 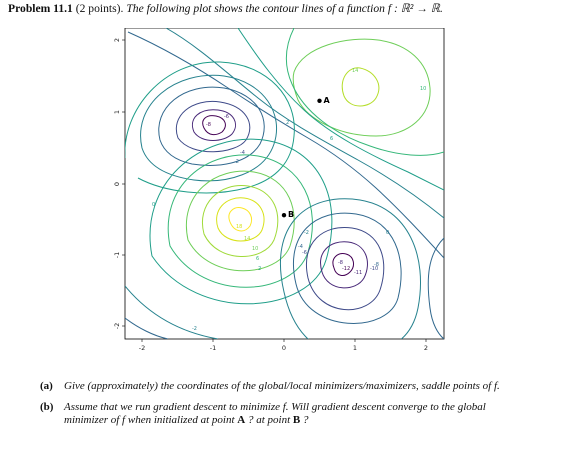 I want to click on x-tick-label: 2, so click(x=426, y=348).